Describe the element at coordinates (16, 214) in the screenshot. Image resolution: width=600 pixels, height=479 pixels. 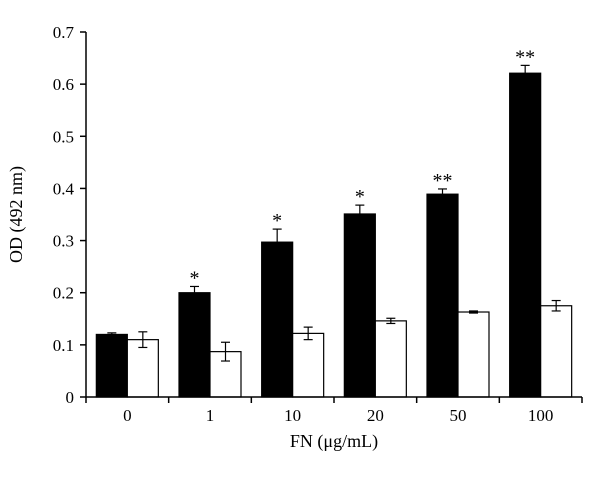
I see `y-axis-title: OD (492 nm)` at that location.